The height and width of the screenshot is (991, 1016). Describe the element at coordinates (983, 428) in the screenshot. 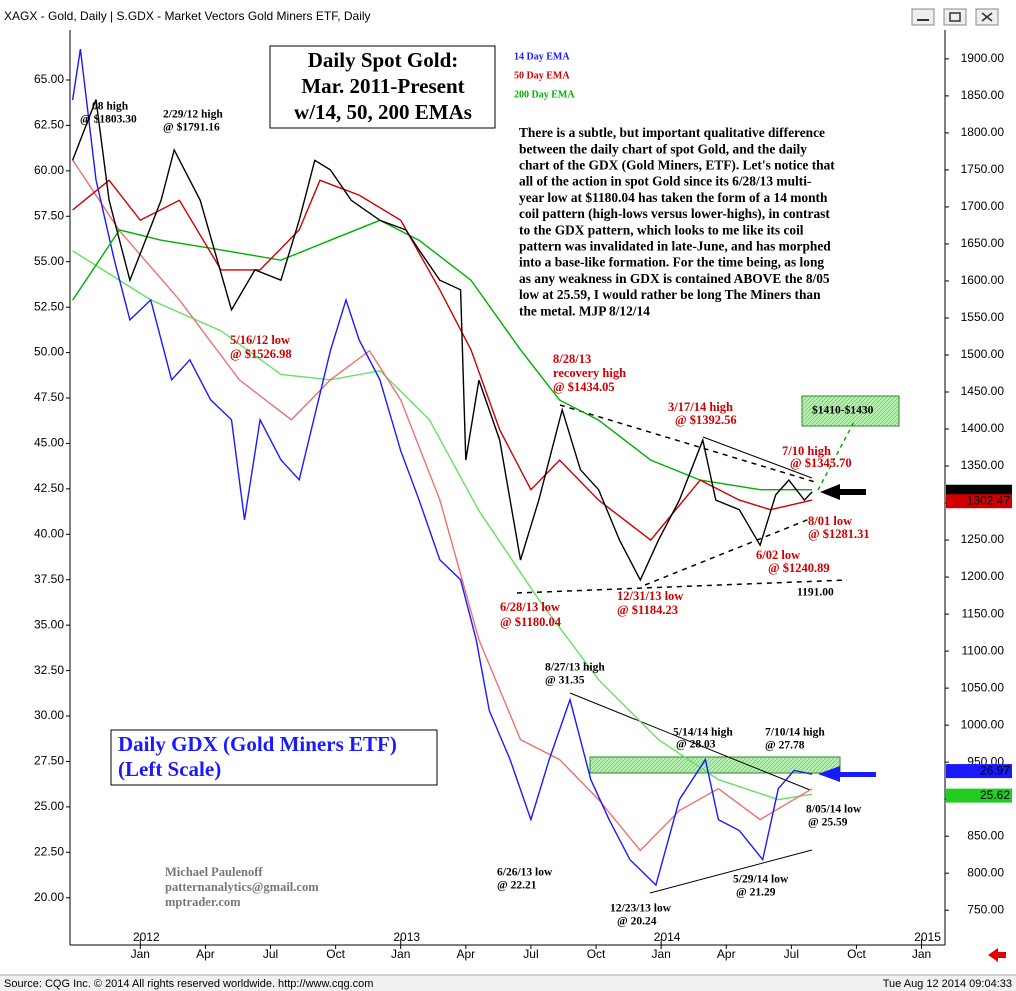

I see `y2-tick-label: 1400.00` at that location.